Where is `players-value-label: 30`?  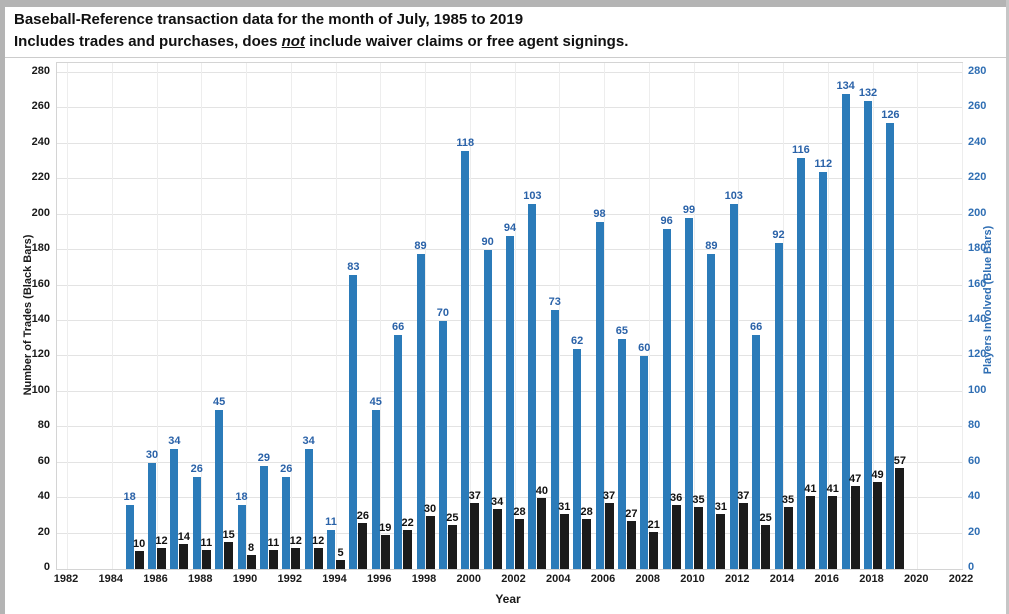 players-value-label: 30 is located at coordinates (152, 454).